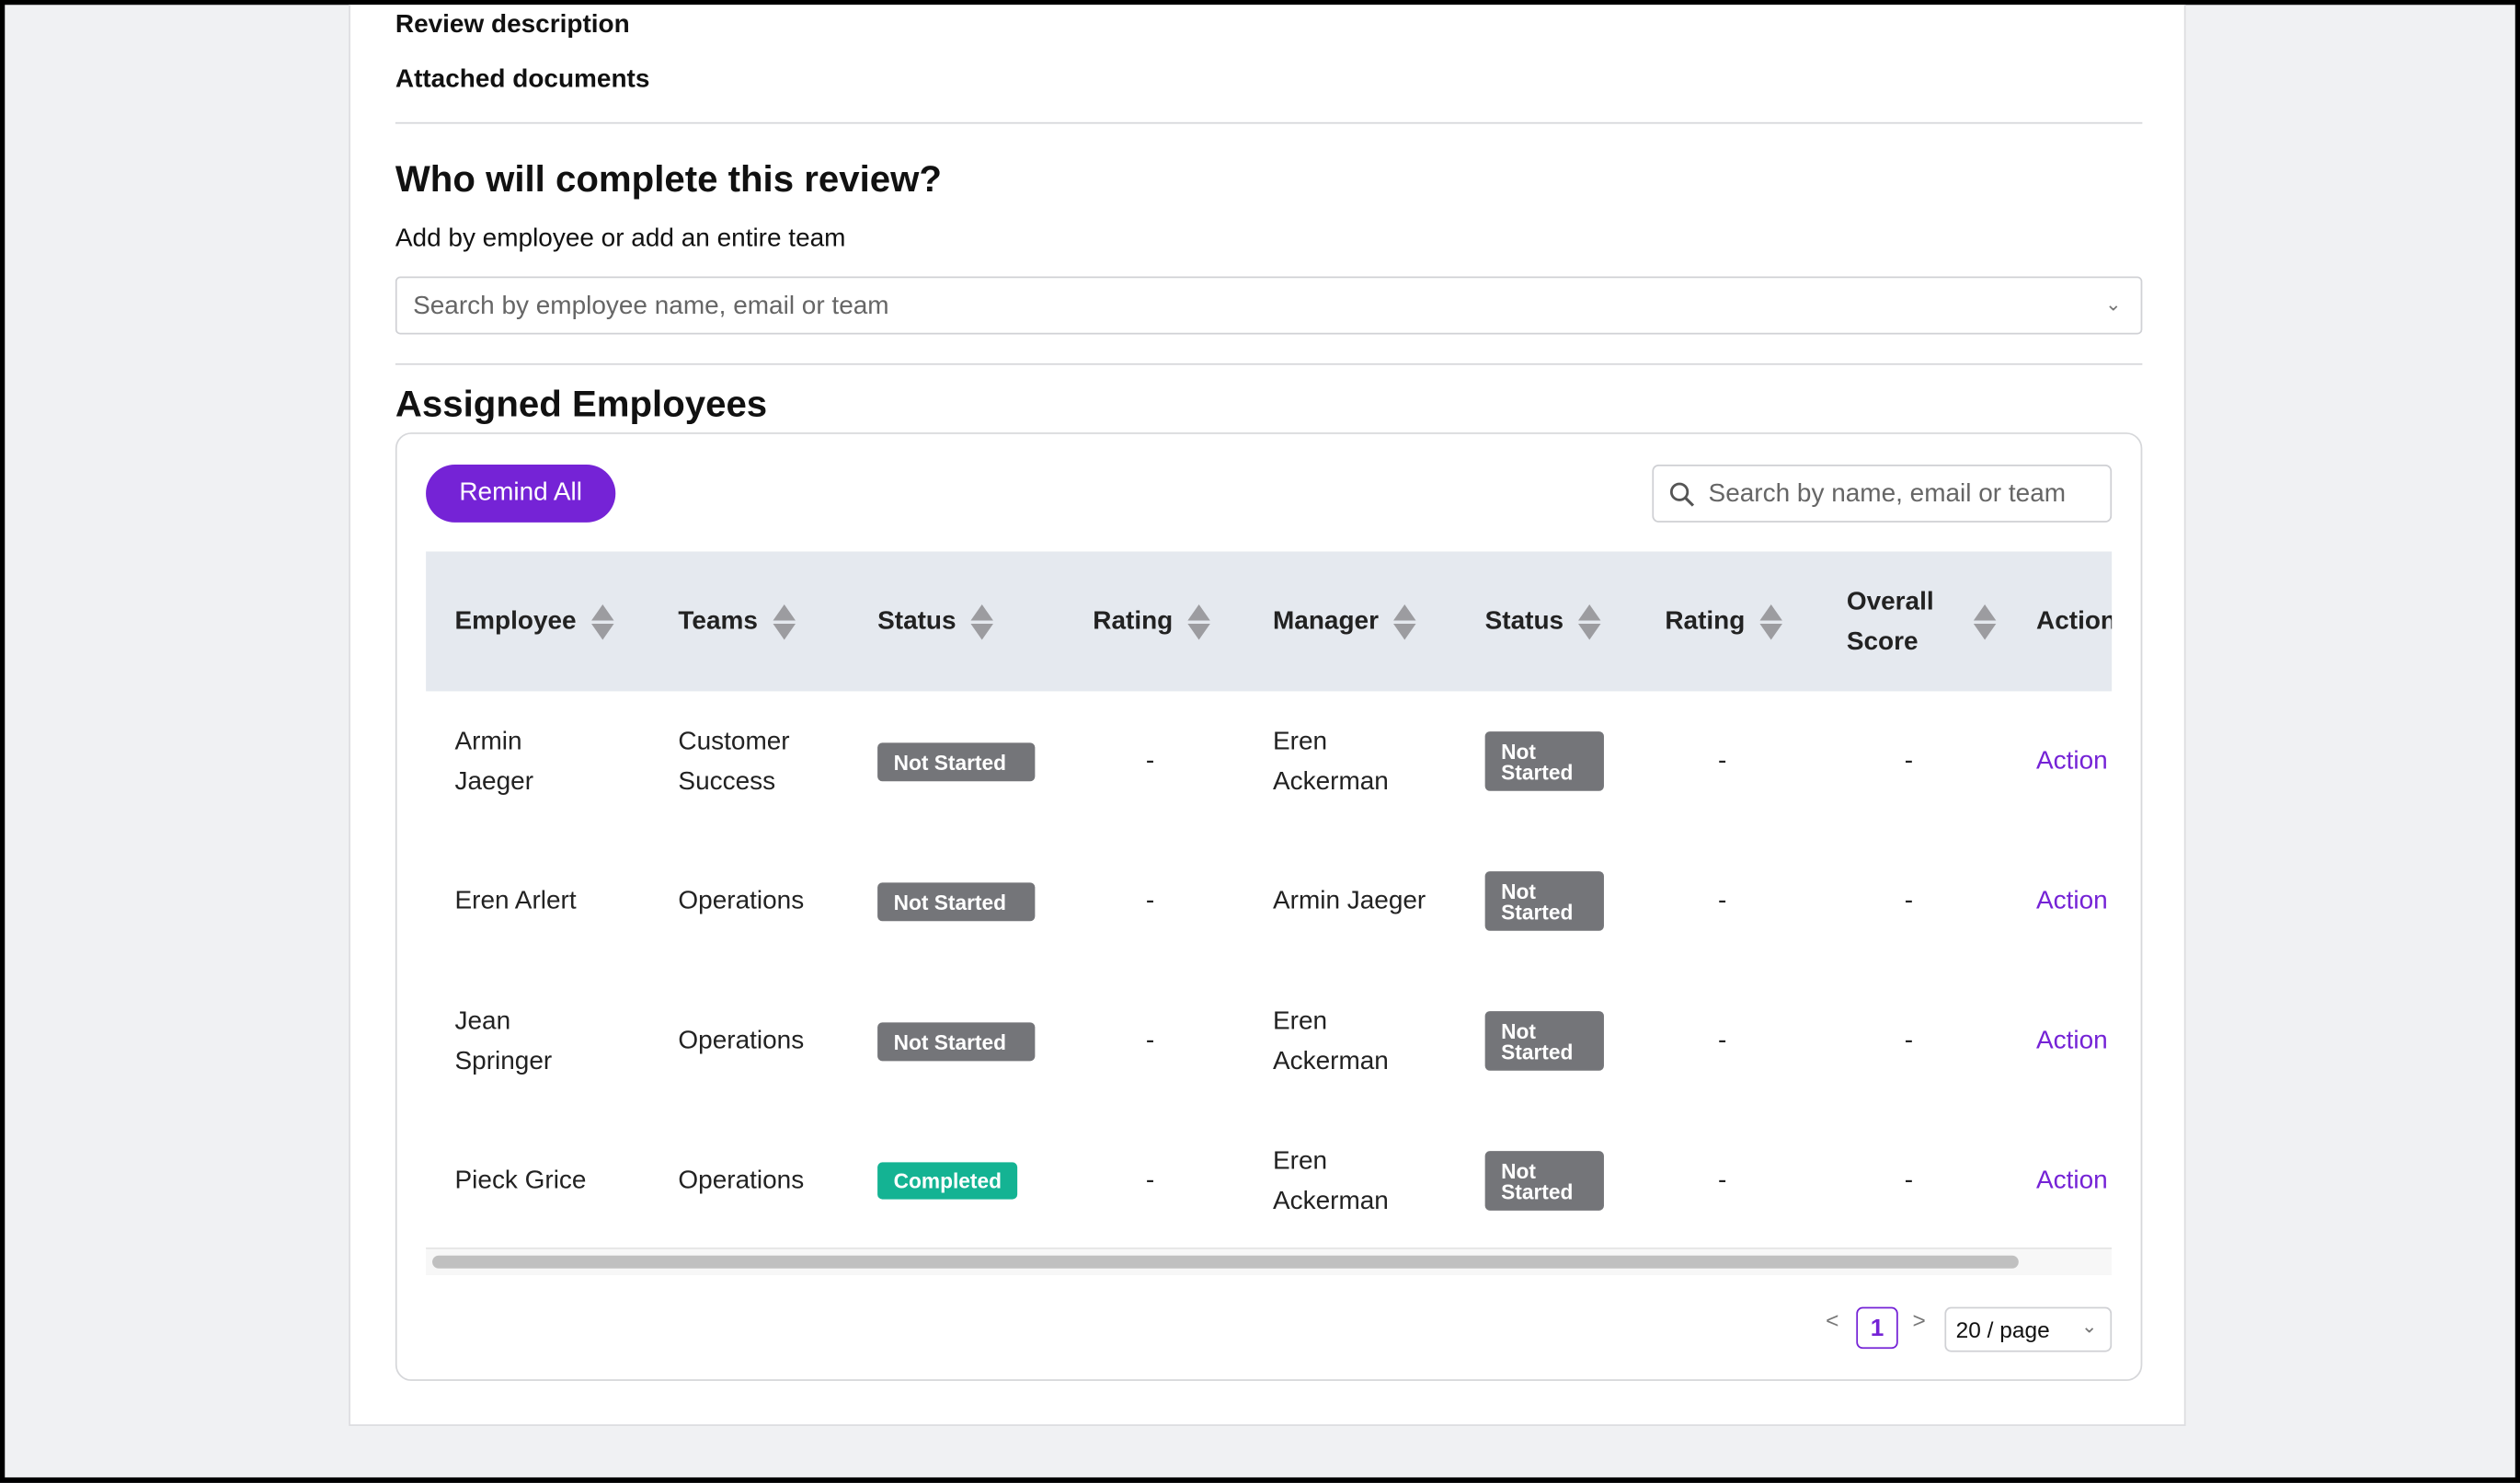  I want to click on cell-employee: Armin Jaeger, so click(527, 761).